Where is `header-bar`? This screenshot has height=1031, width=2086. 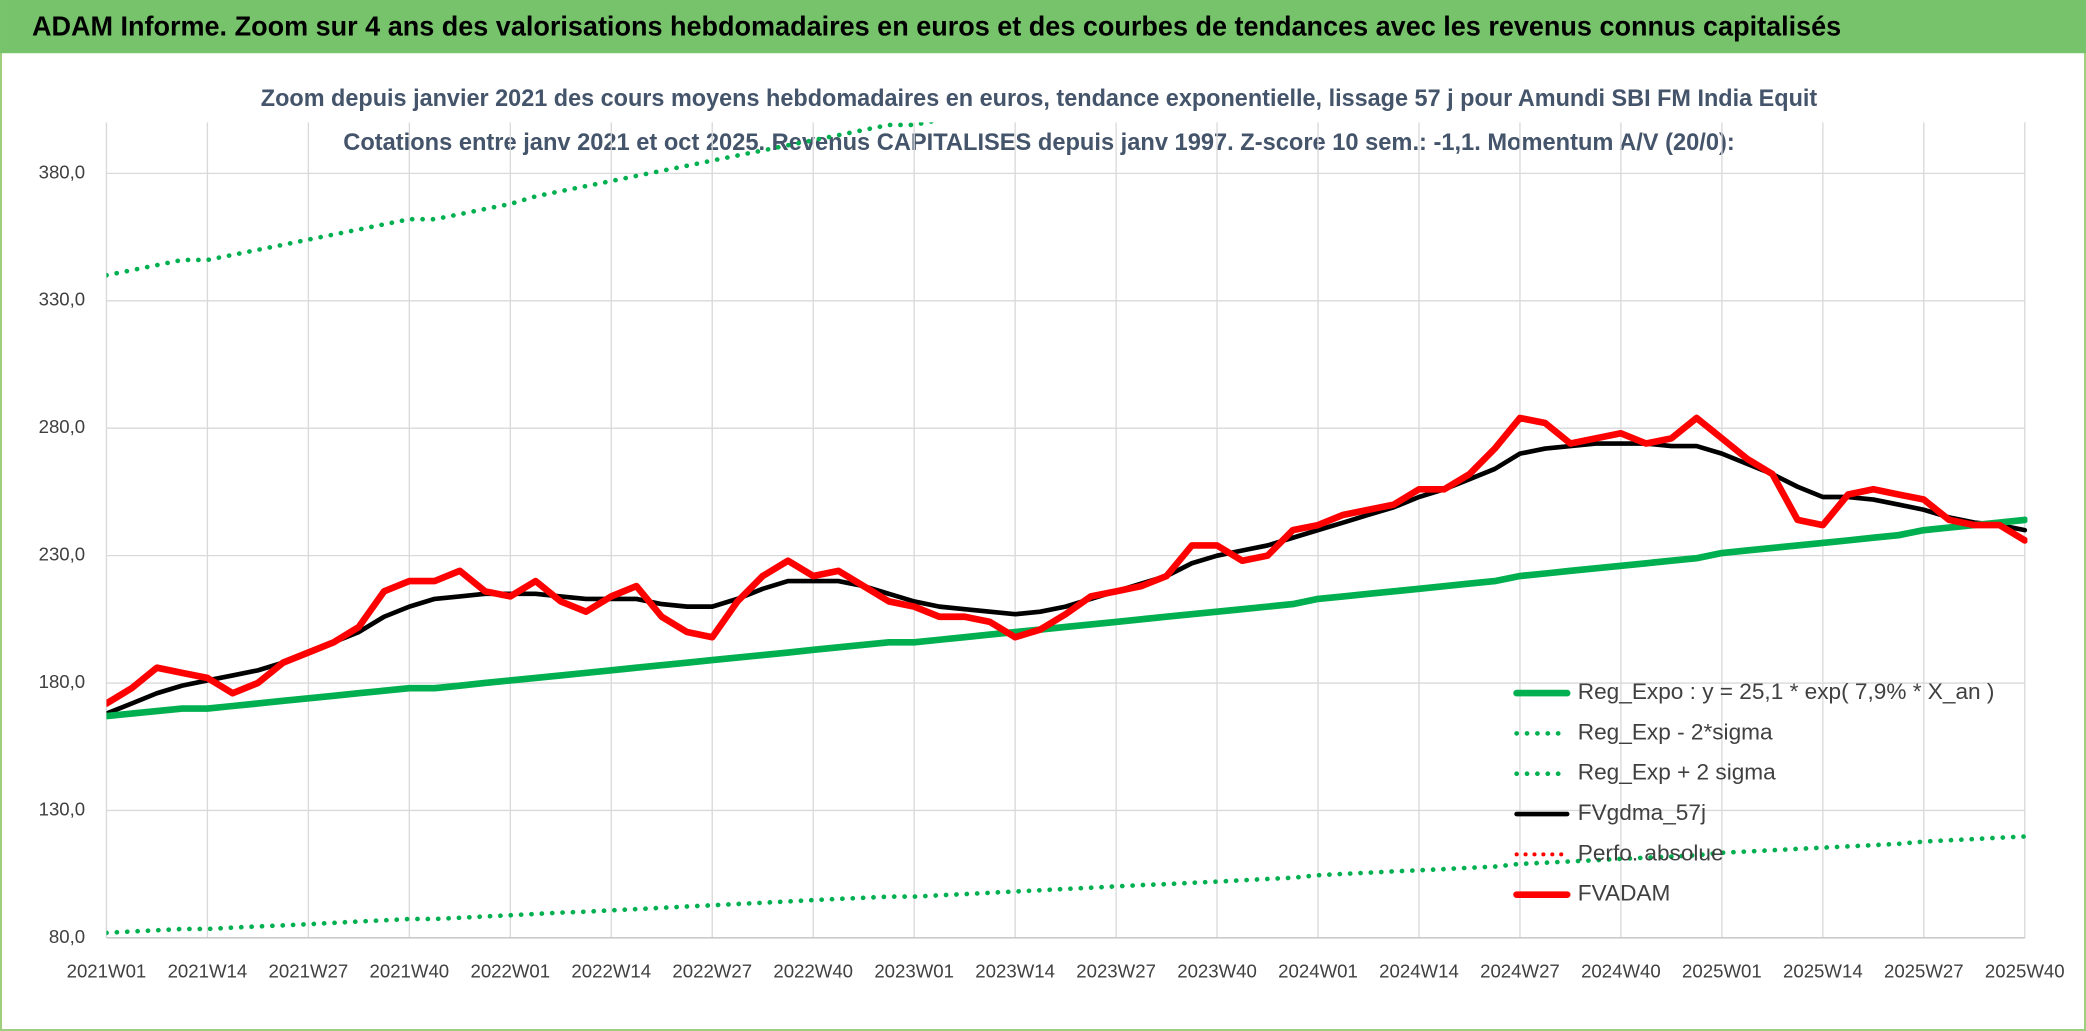
header-bar is located at coordinates (1043, 27).